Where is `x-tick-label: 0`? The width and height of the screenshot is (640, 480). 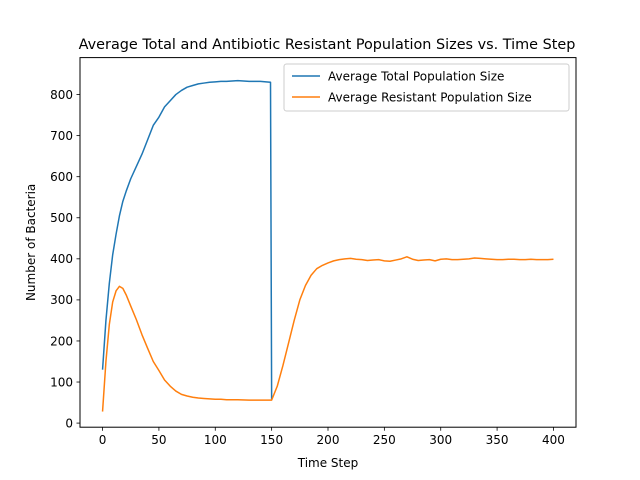 x-tick-label: 0 is located at coordinates (103, 440).